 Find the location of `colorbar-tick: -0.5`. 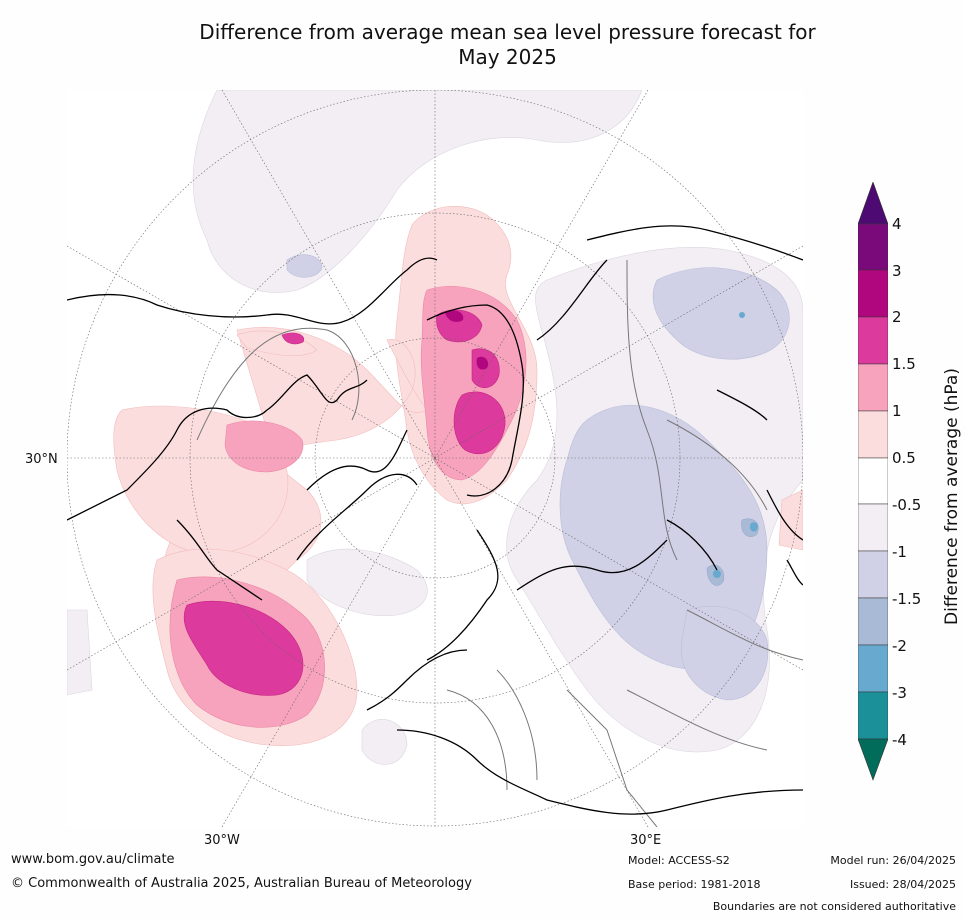

colorbar-tick: -0.5 is located at coordinates (907, 505).